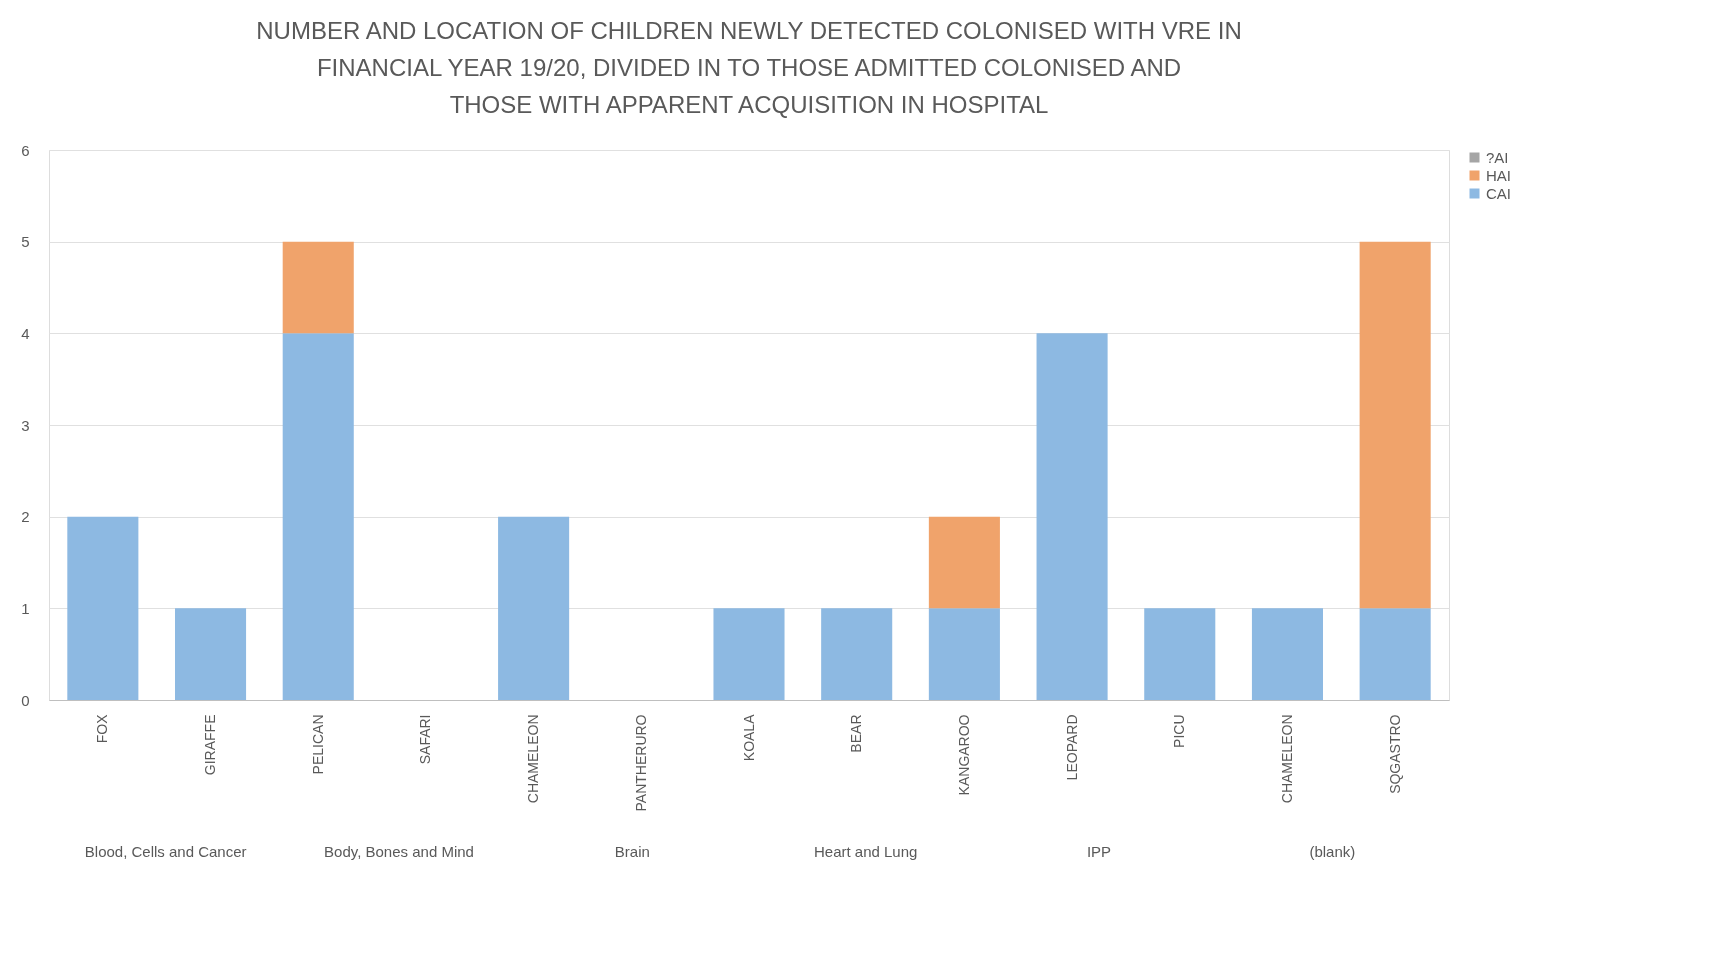 The height and width of the screenshot is (969, 1717). I want to click on x-tick-label: LEOPARD, so click(1071, 747).